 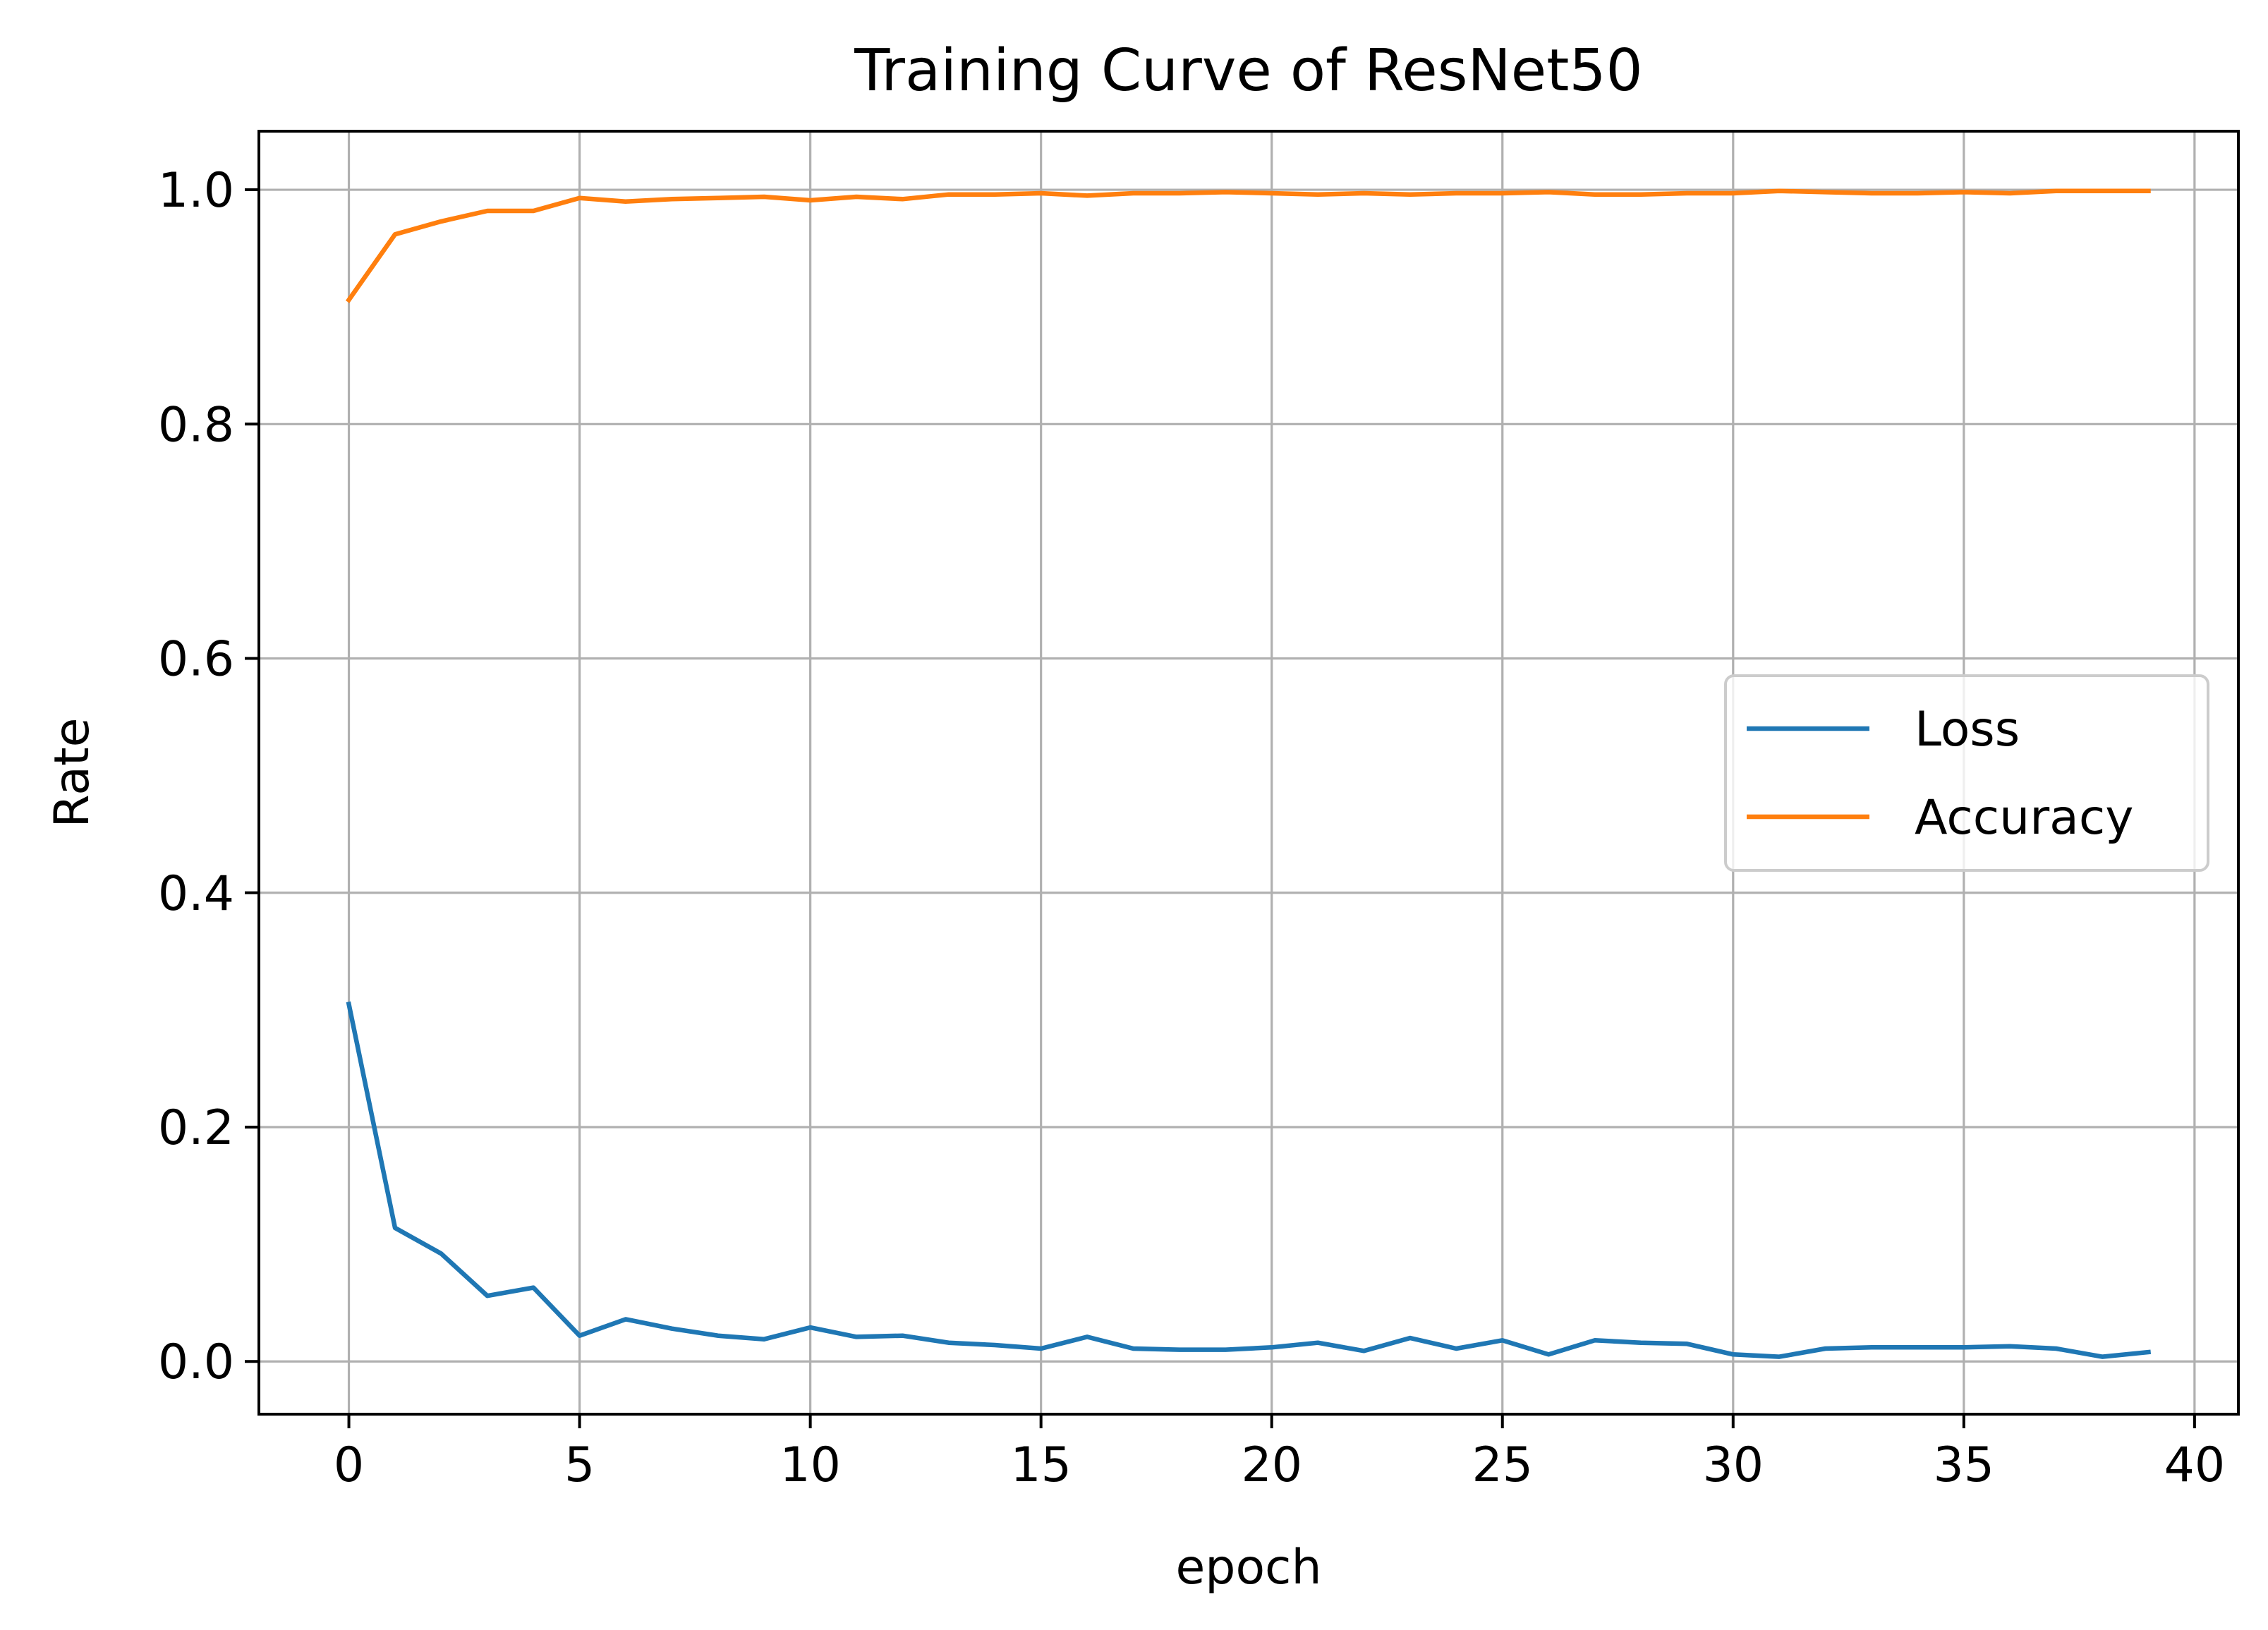 I want to click on y-tick-label: 0.8, so click(x=196, y=425).